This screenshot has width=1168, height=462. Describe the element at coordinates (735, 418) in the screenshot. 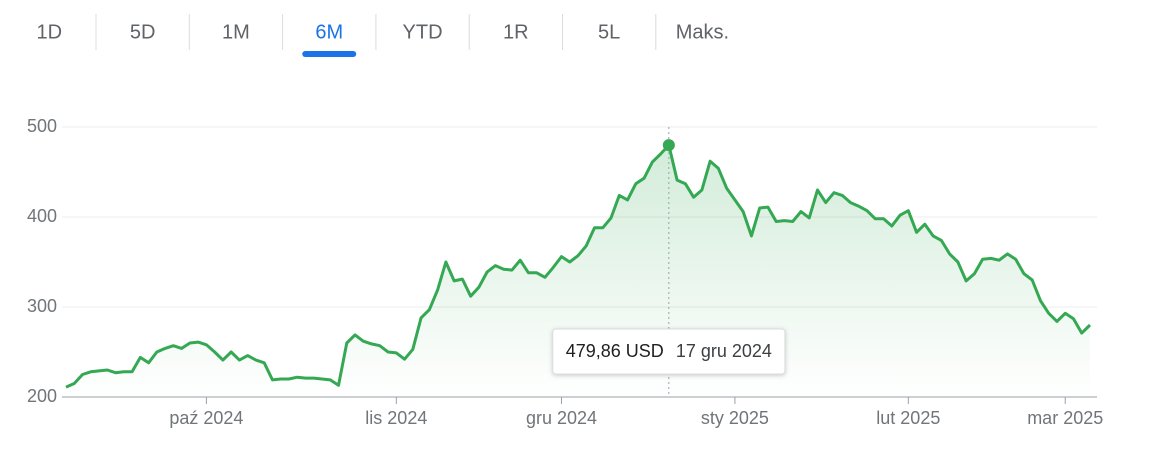

I see `x-tick-label: sty 2025` at that location.